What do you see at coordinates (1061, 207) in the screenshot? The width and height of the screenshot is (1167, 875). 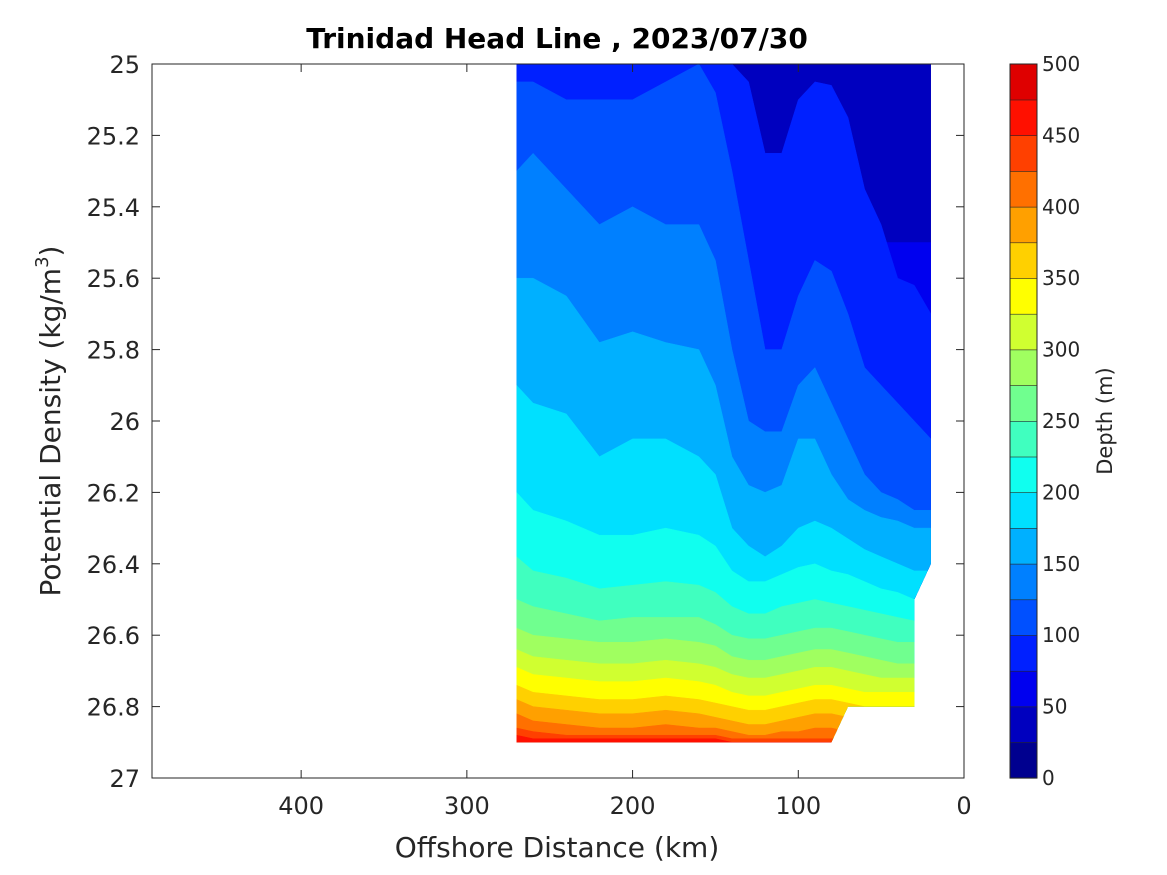 I see `colorbar-tick-label: 400` at bounding box center [1061, 207].